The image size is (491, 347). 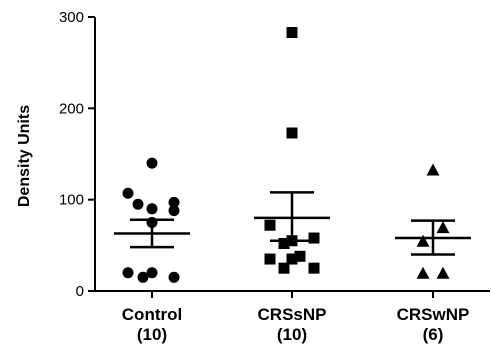 What do you see at coordinates (71, 200) in the screenshot?
I see `y-tick-label: 100` at bounding box center [71, 200].